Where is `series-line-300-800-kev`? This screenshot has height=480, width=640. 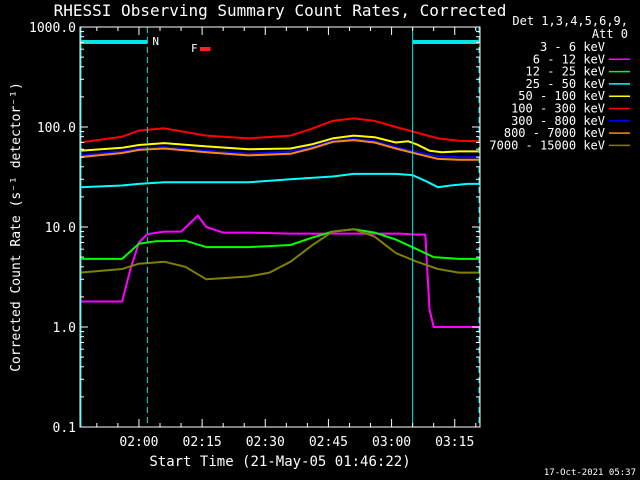
series-line-300-800-kev is located at coordinates (279, 148).